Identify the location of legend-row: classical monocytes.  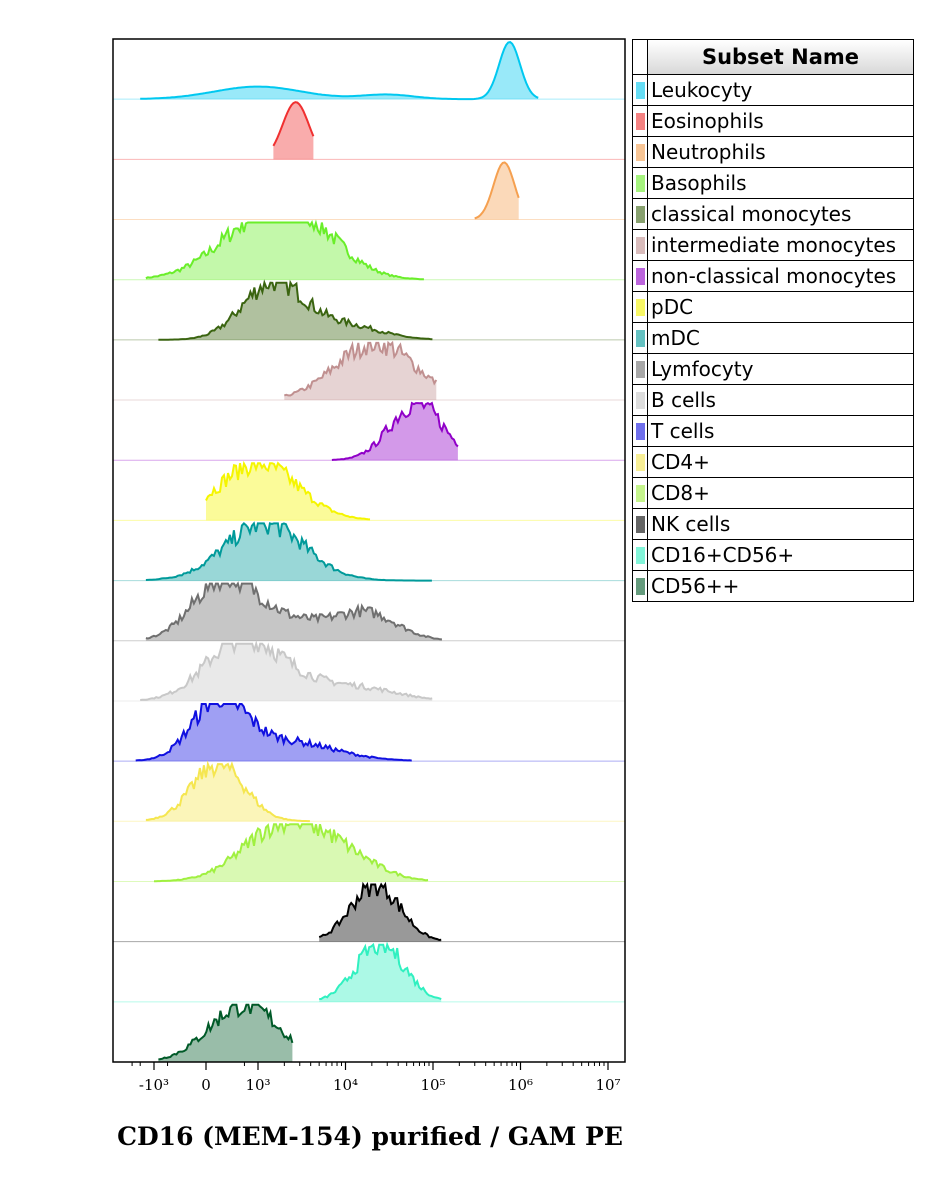
(773, 213).